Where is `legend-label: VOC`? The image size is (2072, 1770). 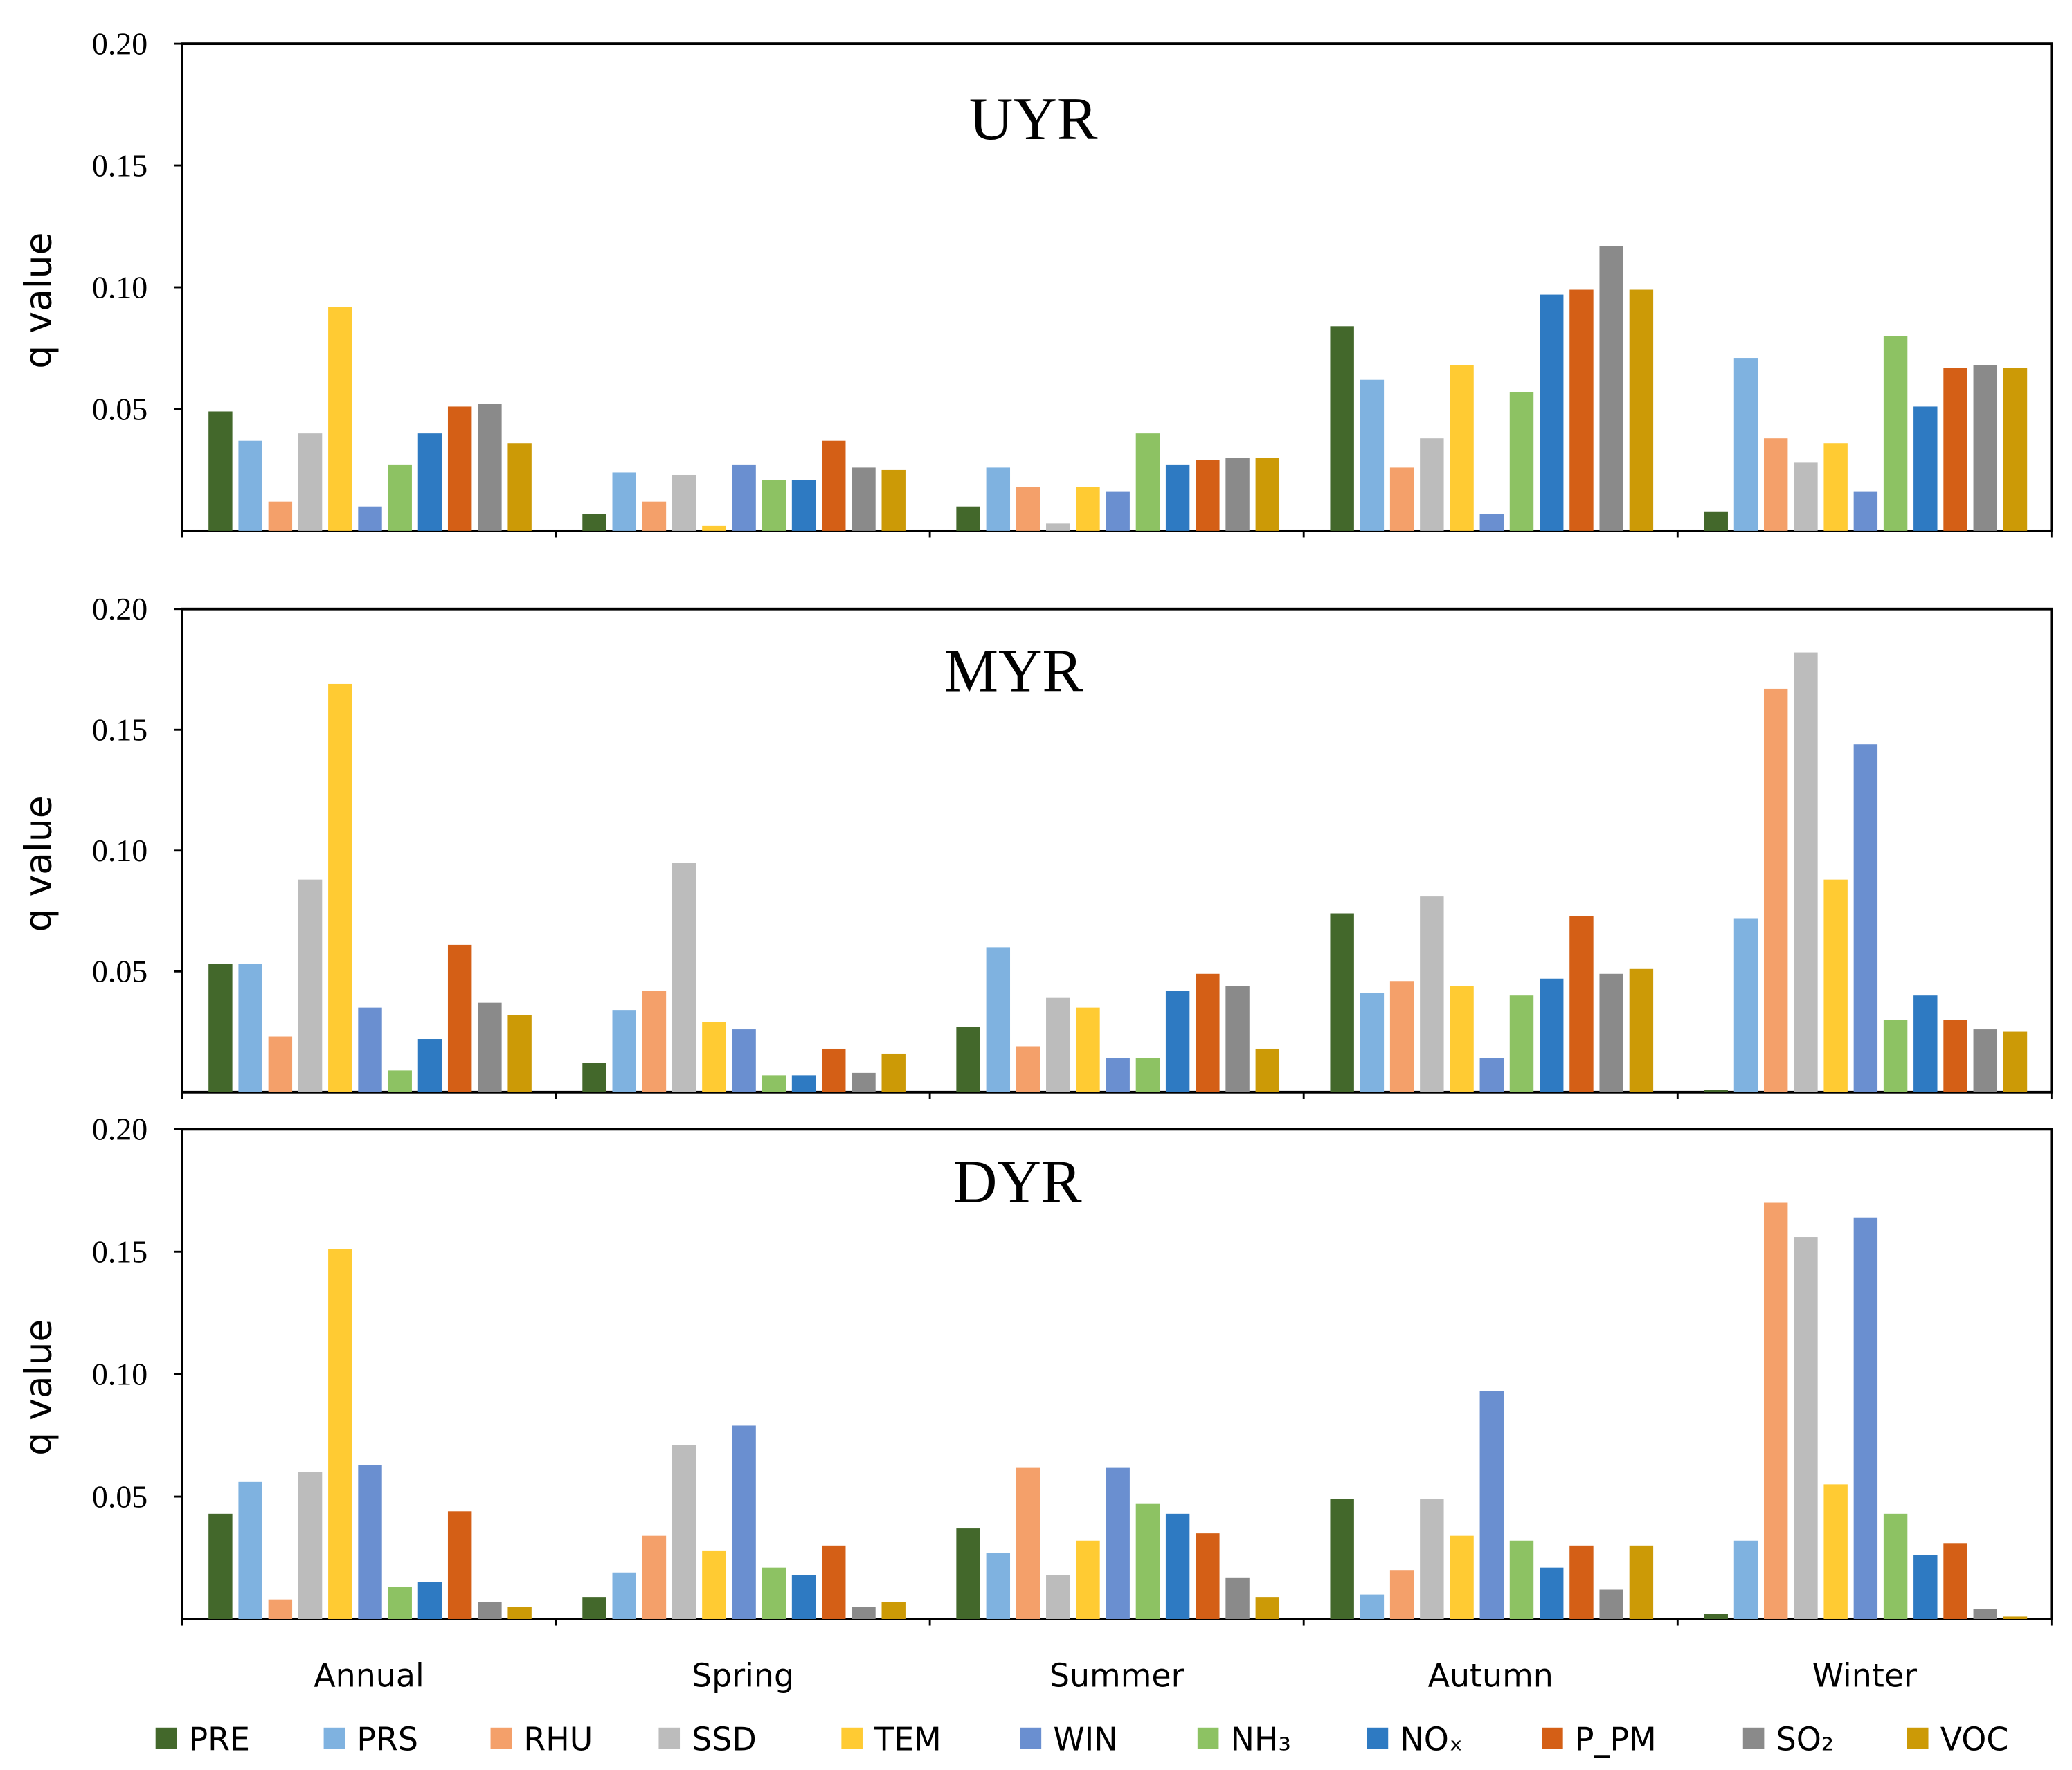
legend-label: VOC is located at coordinates (1975, 1739).